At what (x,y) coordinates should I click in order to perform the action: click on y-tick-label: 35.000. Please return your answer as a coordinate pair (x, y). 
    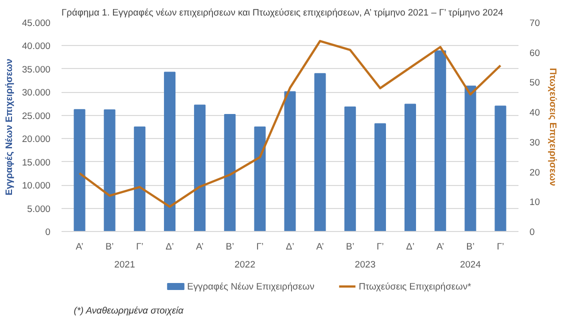
    Looking at the image, I should click on (36, 69).